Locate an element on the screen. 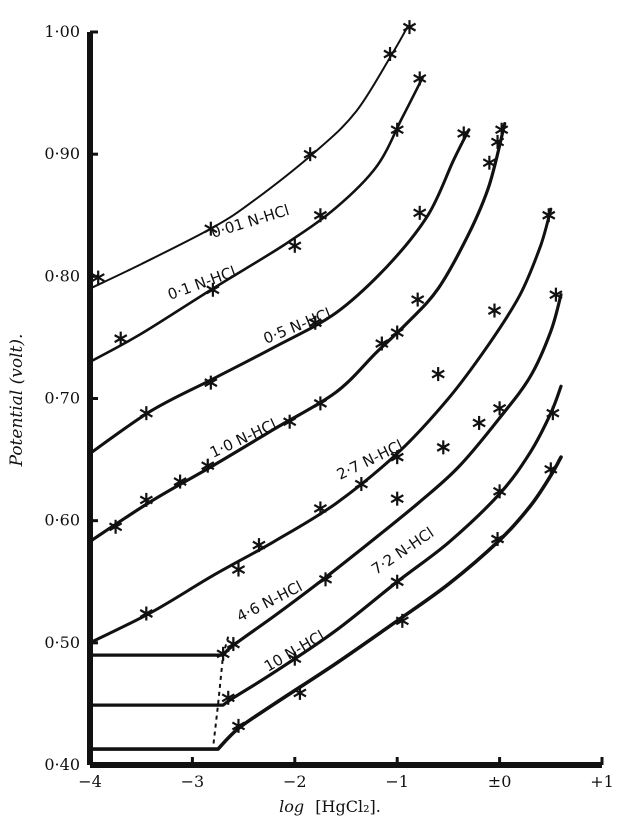 This screenshot has width=620, height=818. x-tick-label: −3 is located at coordinates (193, 781).